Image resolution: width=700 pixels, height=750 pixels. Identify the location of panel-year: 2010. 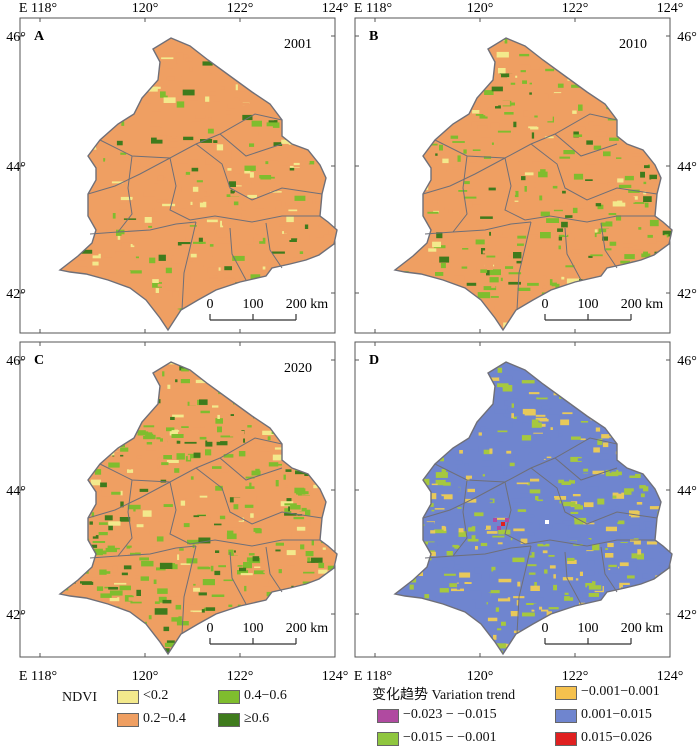
(633, 44).